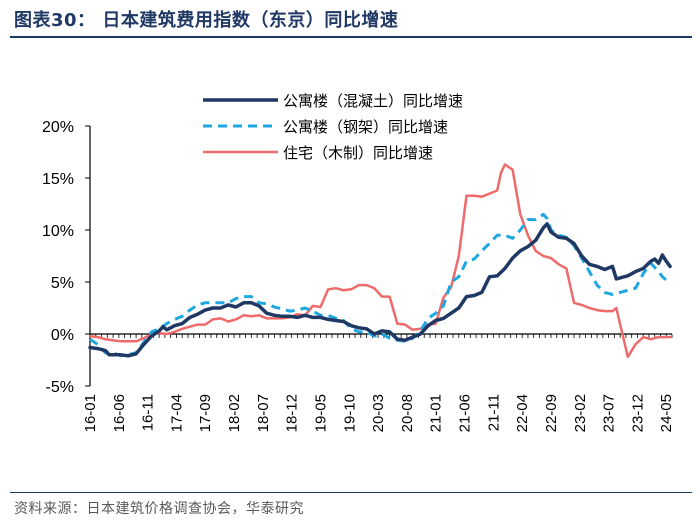  Describe the element at coordinates (58, 127) in the screenshot. I see `y-tick-label: 20%` at that location.